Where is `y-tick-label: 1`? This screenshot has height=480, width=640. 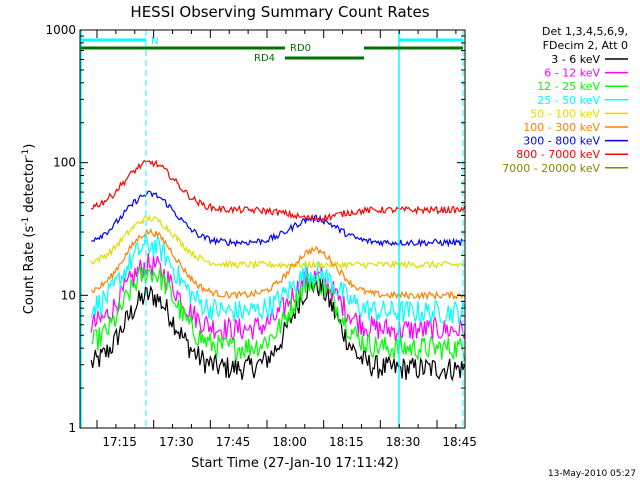
y-tick-label: 1 is located at coordinates (72, 428).